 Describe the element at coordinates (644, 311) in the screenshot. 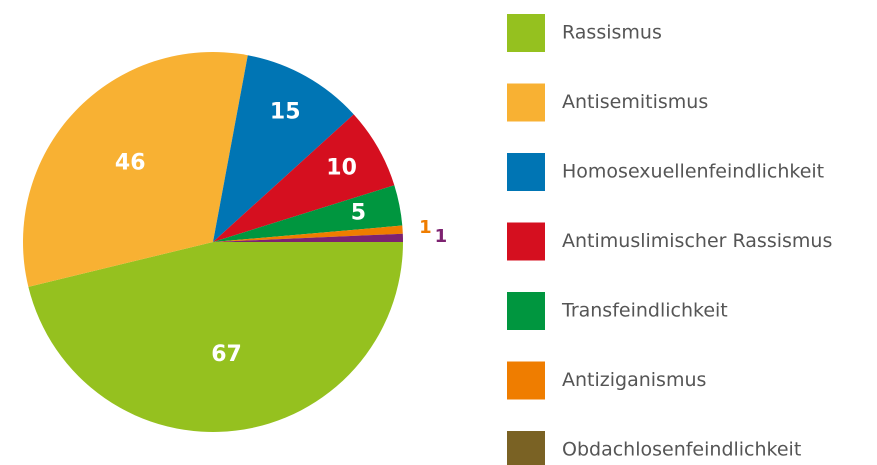

I see `legend-label: Transfeindlichkeit` at that location.